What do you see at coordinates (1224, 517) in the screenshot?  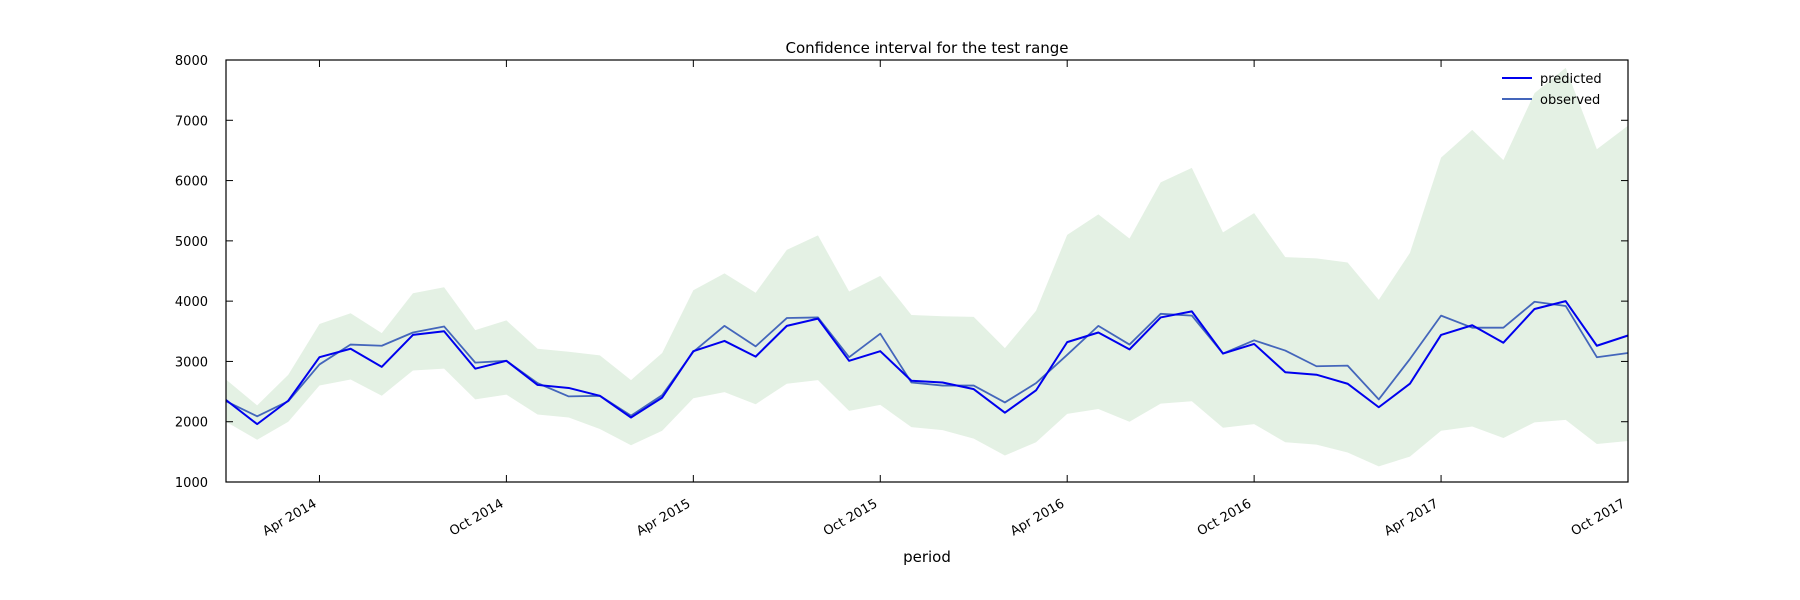 I see `x-tick-label: Oct 2016` at bounding box center [1224, 517].